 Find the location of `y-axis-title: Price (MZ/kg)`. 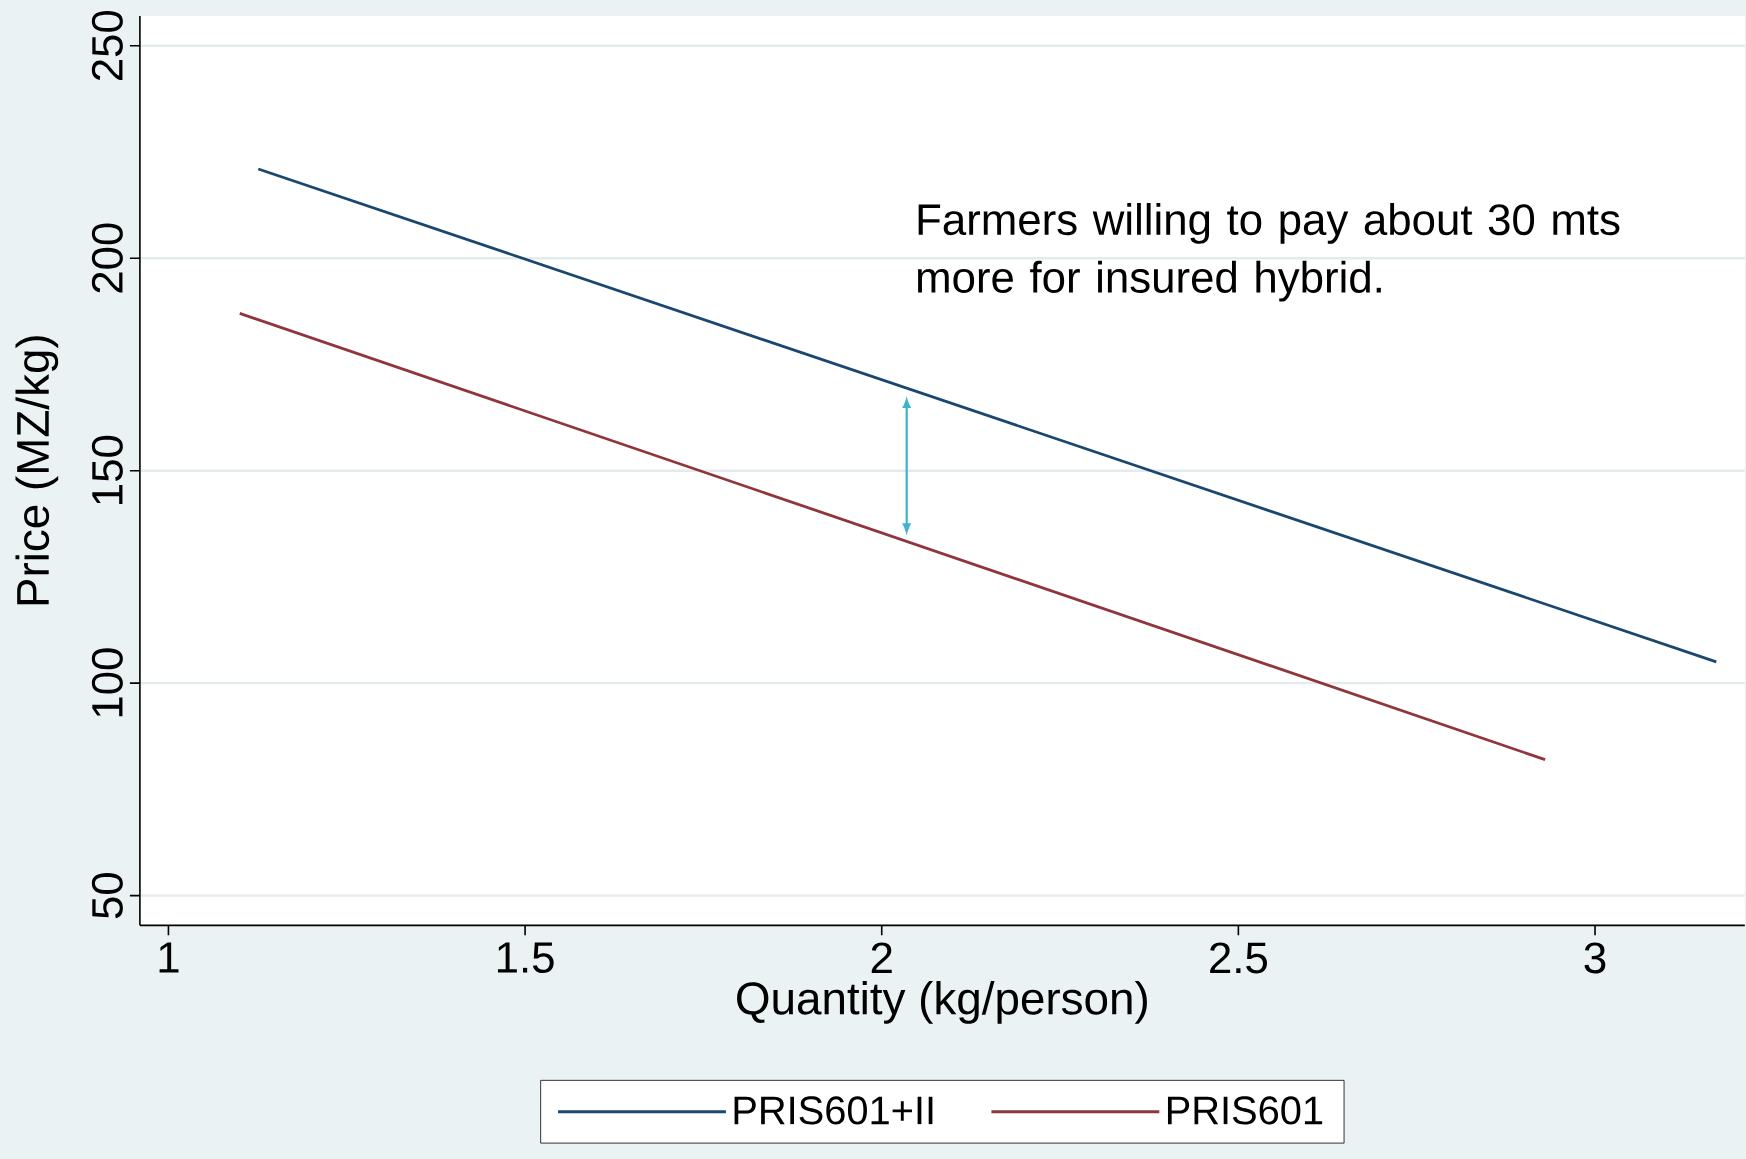

y-axis-title: Price (MZ/kg) is located at coordinates (37, 470).